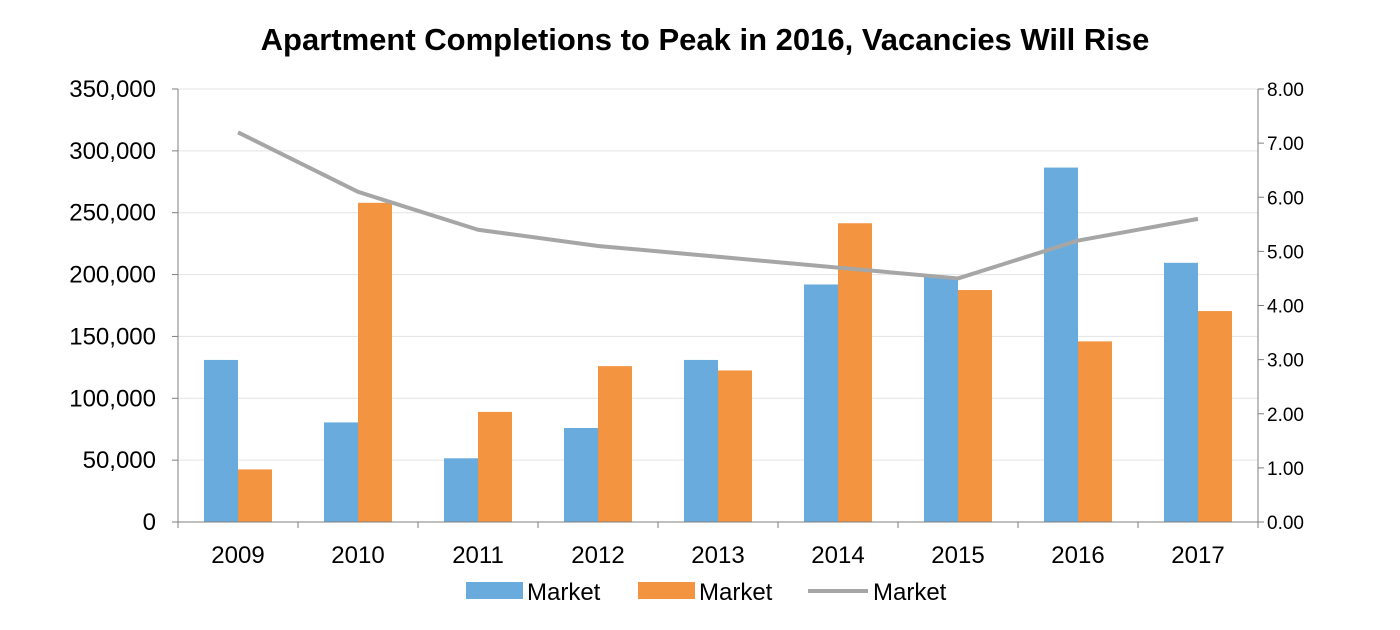 The height and width of the screenshot is (630, 1400). What do you see at coordinates (717, 555) in the screenshot?
I see `x-tick-label: 2013` at bounding box center [717, 555].